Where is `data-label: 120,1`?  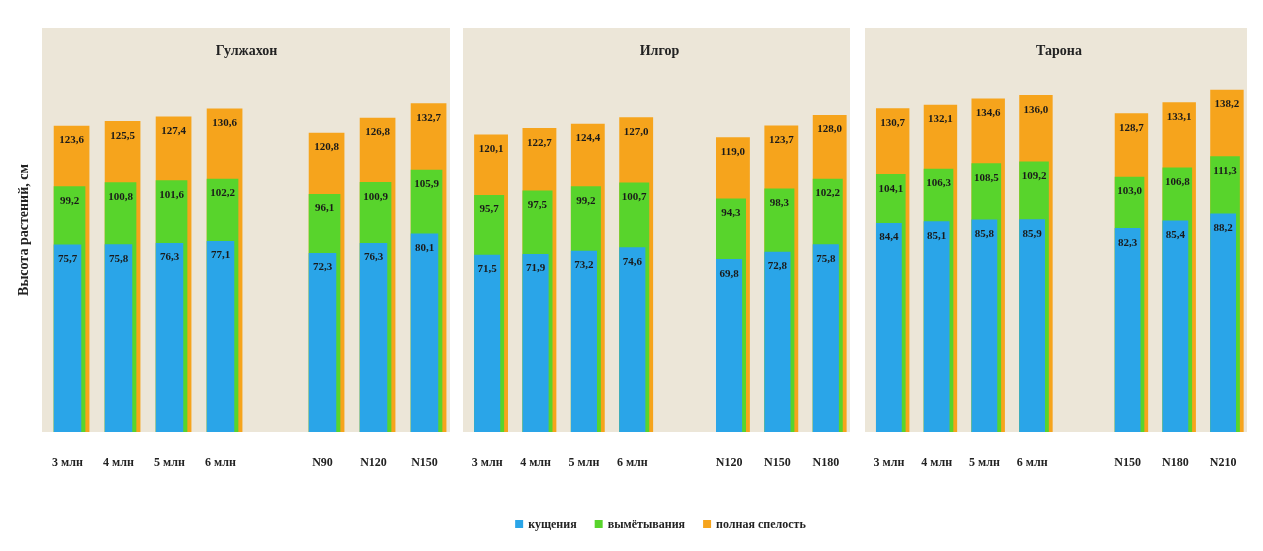
data-label: 120,1 is located at coordinates (491, 147).